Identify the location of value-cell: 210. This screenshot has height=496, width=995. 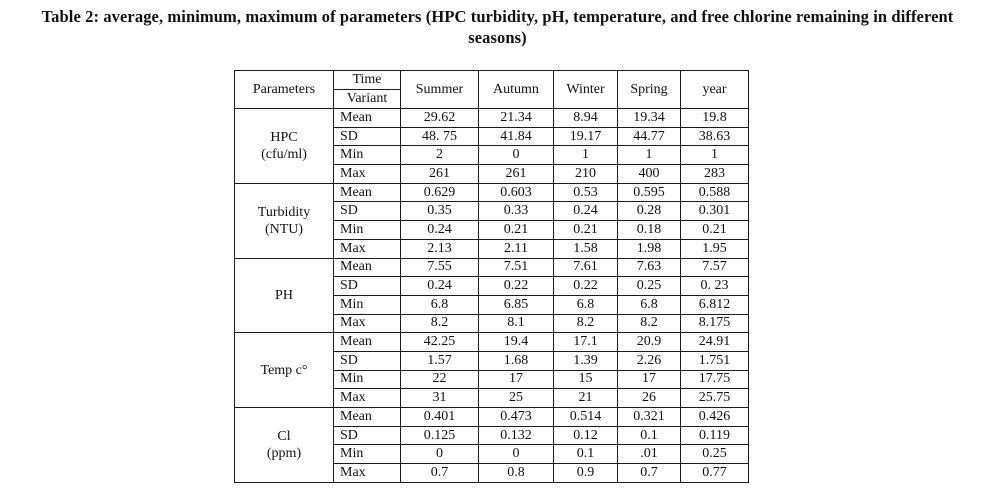
(585, 174).